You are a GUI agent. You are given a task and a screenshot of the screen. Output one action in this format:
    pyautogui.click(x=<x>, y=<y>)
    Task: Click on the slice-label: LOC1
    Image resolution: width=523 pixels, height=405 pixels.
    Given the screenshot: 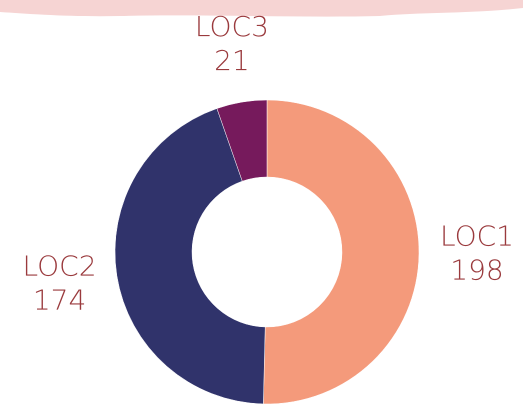 What is the action you would take?
    pyautogui.click(x=477, y=236)
    